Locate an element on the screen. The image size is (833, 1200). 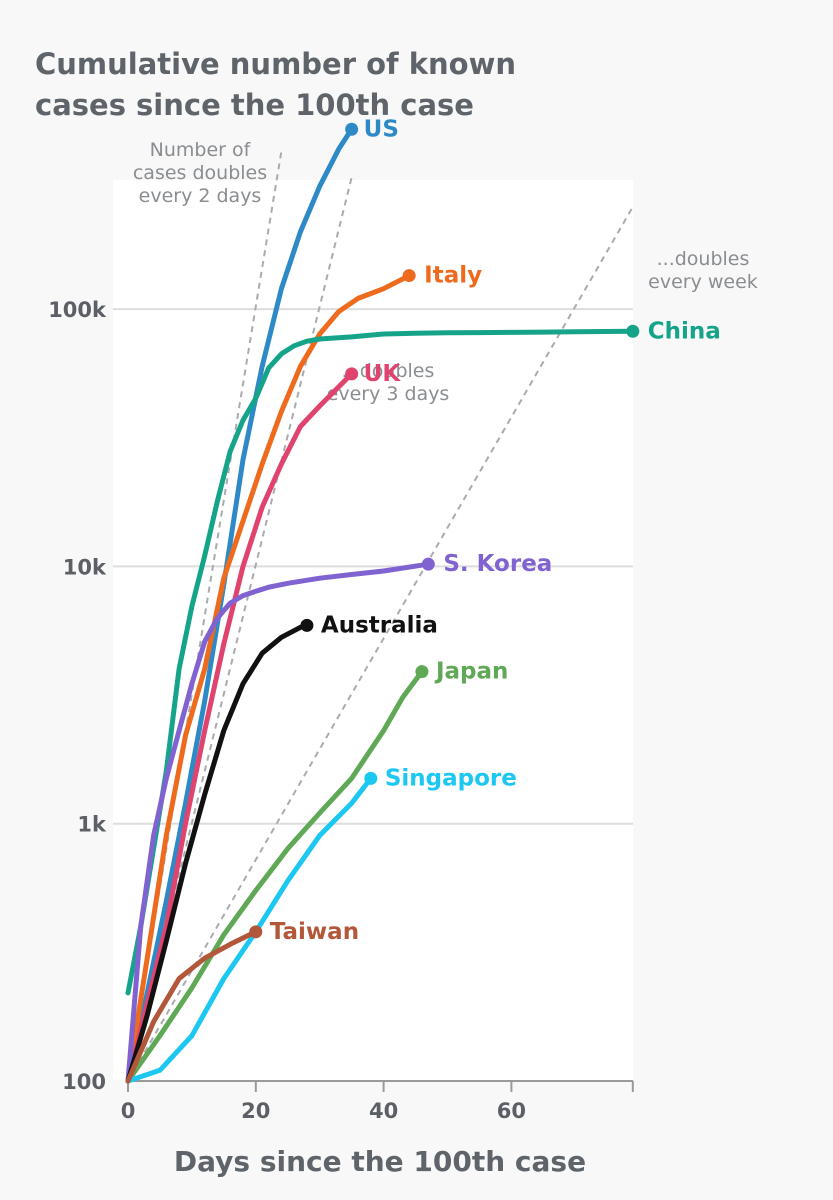
y-tick-label: 1k is located at coordinates (92, 825).